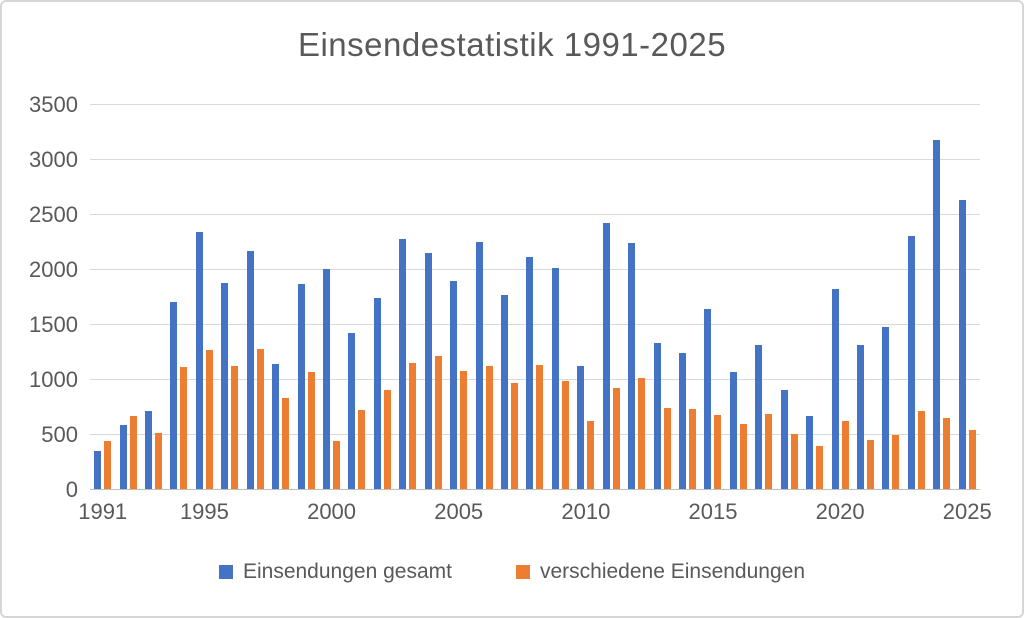 This screenshot has height=618, width=1024. What do you see at coordinates (174, 395) in the screenshot?
I see `bar-gesamt-1994` at bounding box center [174, 395].